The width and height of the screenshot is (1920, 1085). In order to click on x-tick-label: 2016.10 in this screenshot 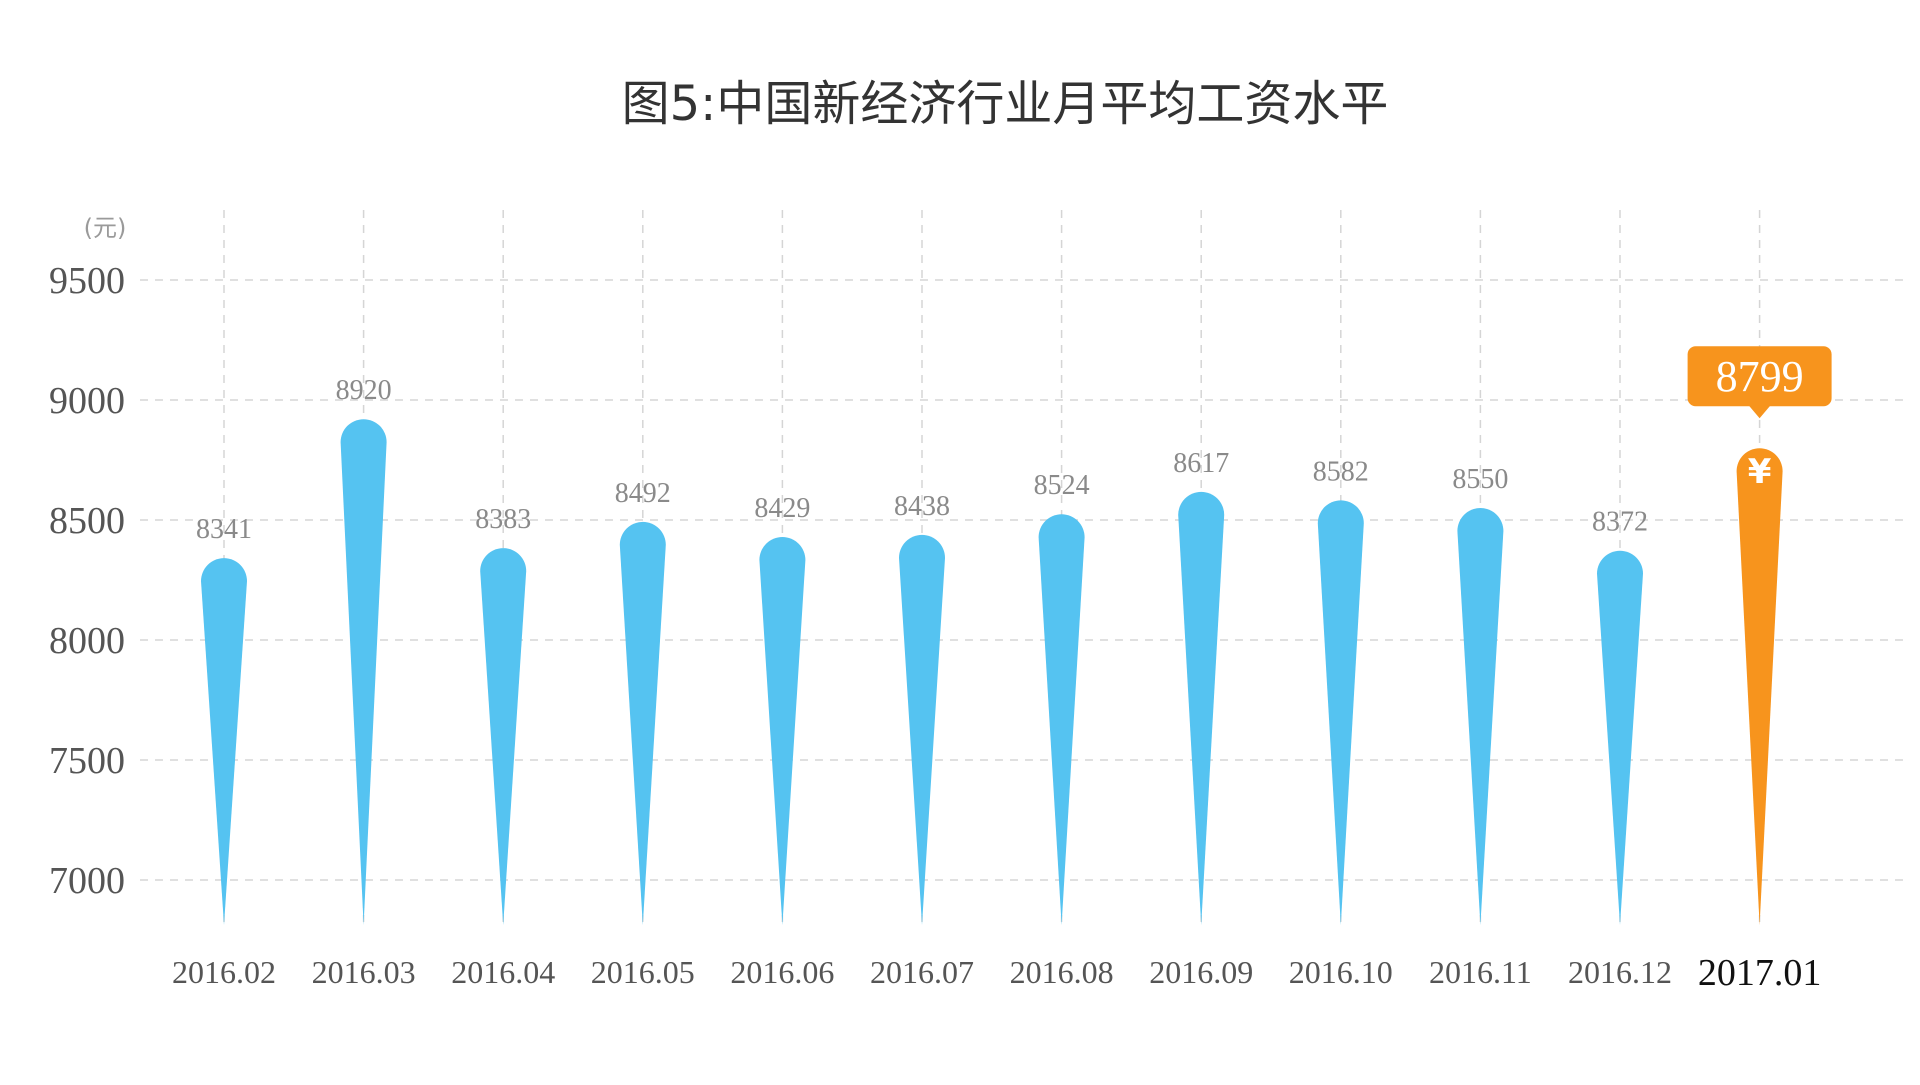, I will do `click(1341, 972)`.